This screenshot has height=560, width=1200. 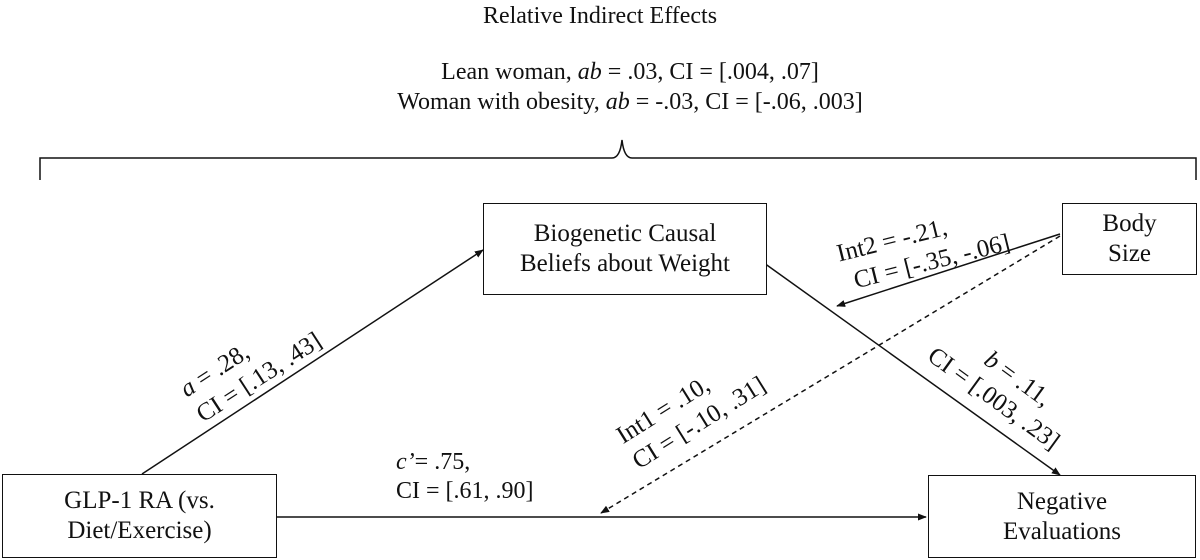 I want to click on lean-woman-effect: Lean woman, ab = .03, CI = [.004, .07], so click(x=630, y=72).